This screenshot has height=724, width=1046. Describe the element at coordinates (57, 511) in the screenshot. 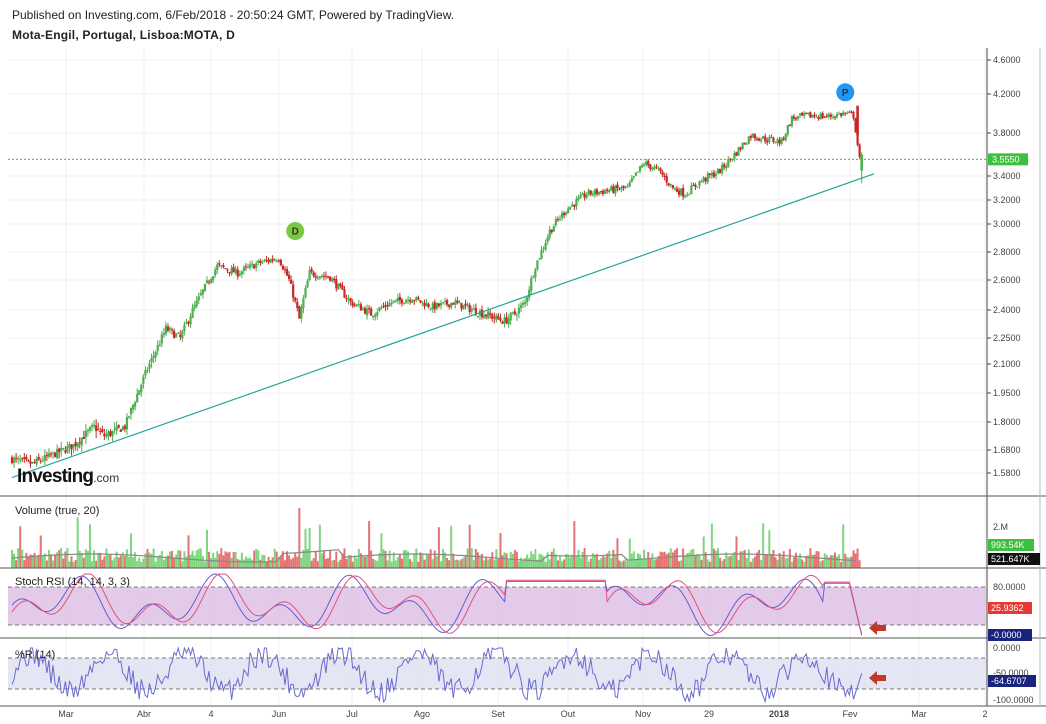

I see `volume-label: Volume (true, 20)` at that location.